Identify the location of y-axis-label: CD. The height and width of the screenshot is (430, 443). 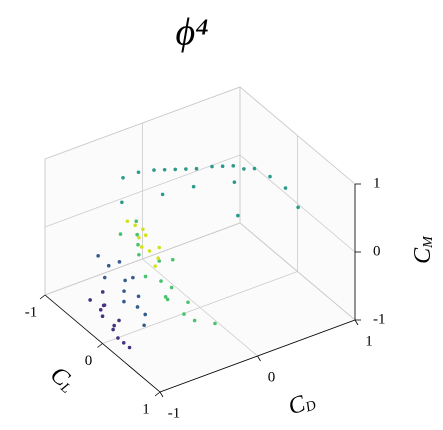
(301, 403).